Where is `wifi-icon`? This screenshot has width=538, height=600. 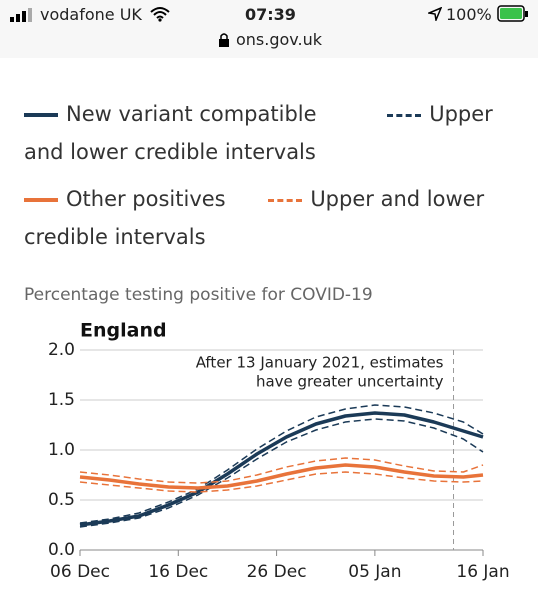 wifi-icon is located at coordinates (160, 14).